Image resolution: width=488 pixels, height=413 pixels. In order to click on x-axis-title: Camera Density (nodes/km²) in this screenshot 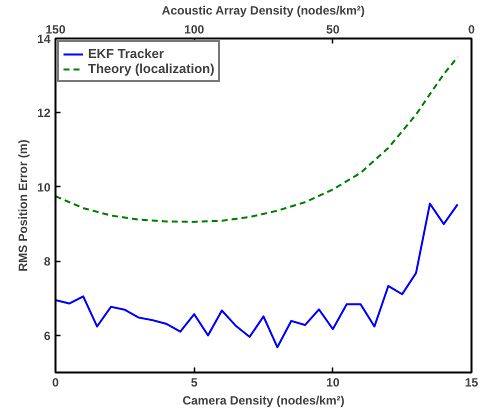, I will do `click(263, 401)`.